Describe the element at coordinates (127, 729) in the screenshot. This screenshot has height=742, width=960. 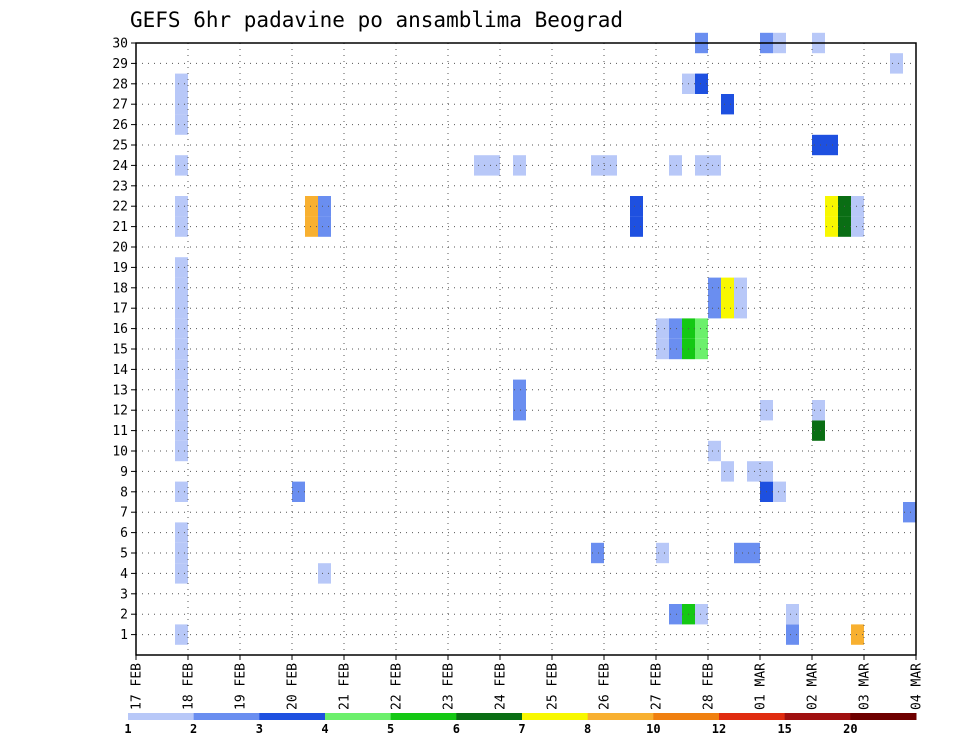
I see `colorbar-label: 1` at that location.